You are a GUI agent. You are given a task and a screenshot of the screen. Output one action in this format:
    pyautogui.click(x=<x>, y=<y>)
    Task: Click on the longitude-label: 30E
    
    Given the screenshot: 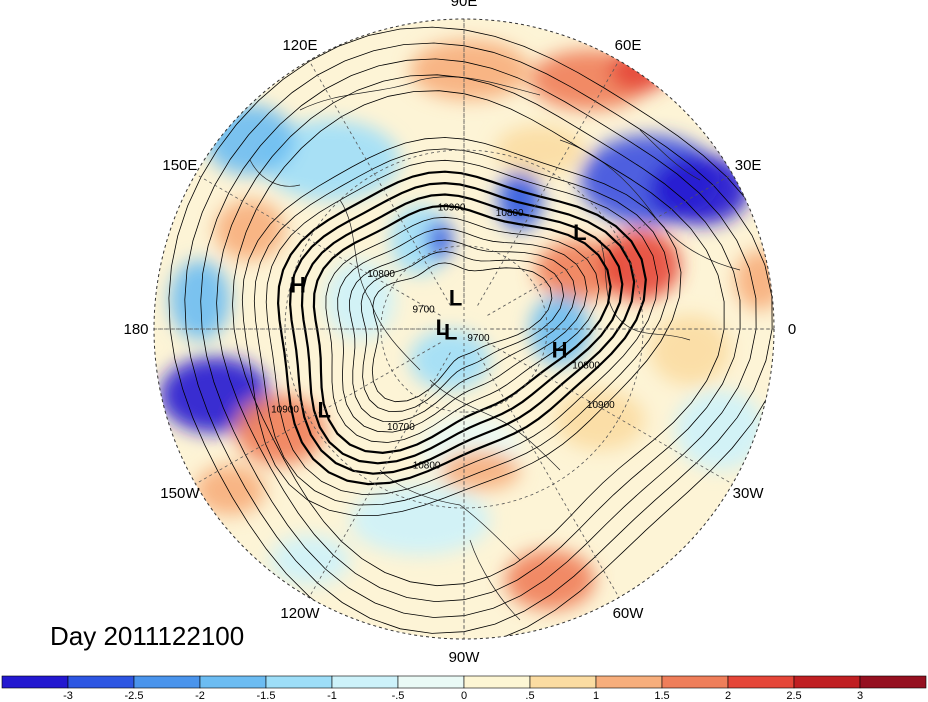 What is the action you would take?
    pyautogui.click(x=748, y=165)
    